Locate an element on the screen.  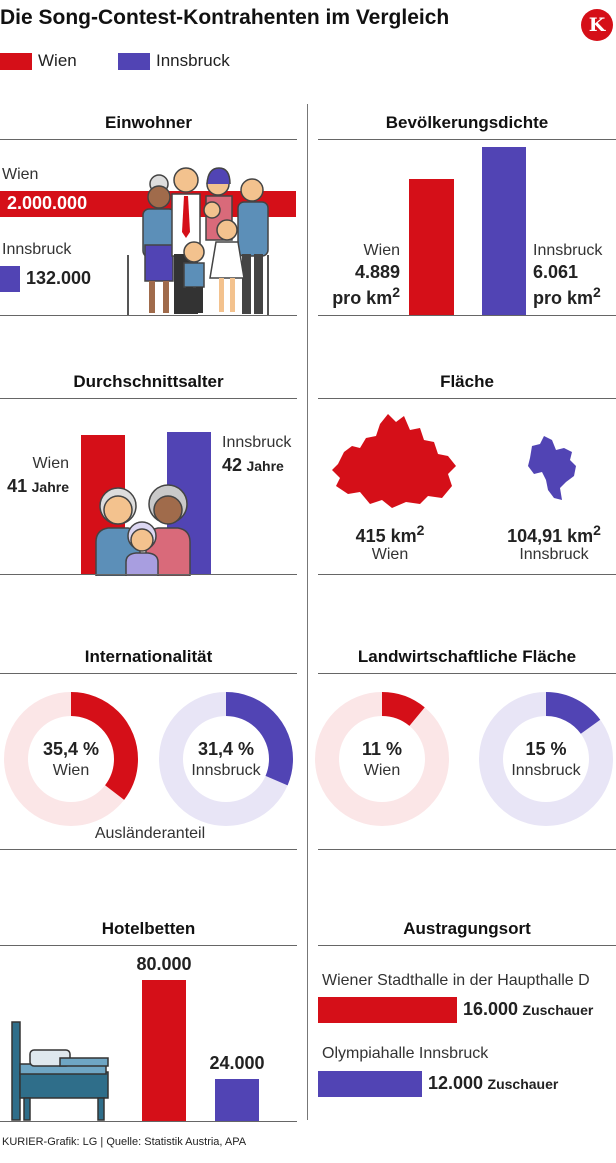
landwirtschaft-innsbruck-donut is located at coordinates (546, 759).